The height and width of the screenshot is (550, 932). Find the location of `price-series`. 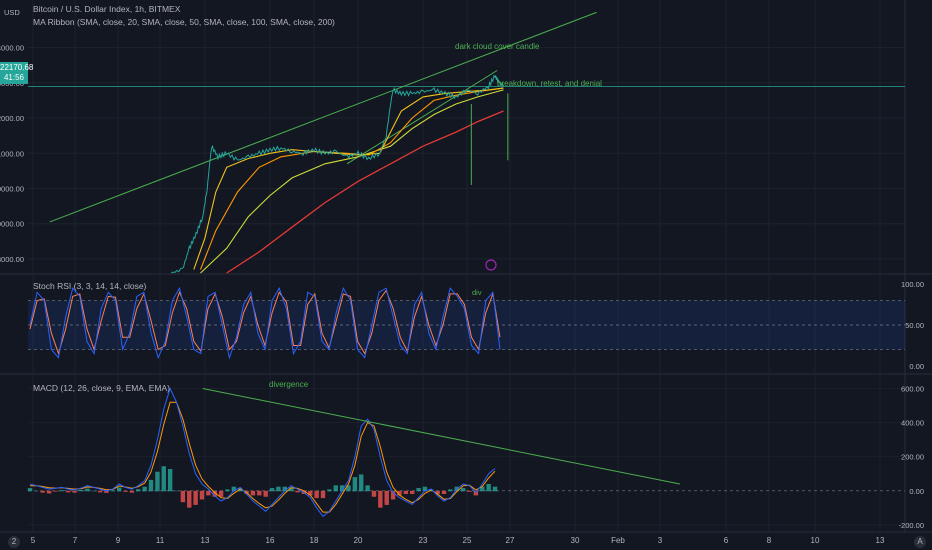

price-series is located at coordinates (337, 174).